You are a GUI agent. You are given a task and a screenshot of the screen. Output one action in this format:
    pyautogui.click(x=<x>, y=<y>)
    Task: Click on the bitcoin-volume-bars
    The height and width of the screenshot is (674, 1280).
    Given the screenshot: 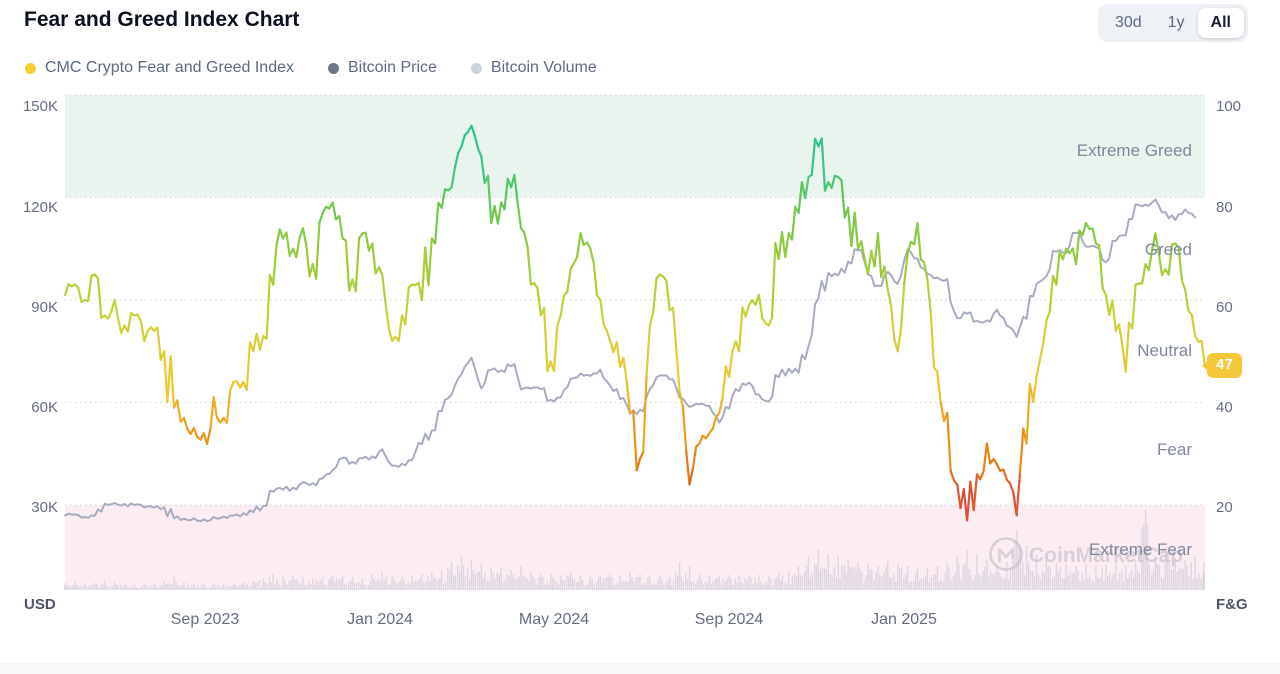 What is the action you would take?
    pyautogui.click(x=634, y=550)
    